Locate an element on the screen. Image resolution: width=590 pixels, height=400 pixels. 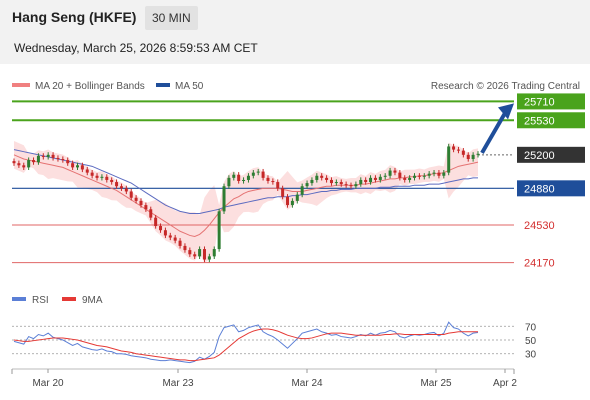
x-tick-label: Mar 25 is located at coordinates (436, 383).